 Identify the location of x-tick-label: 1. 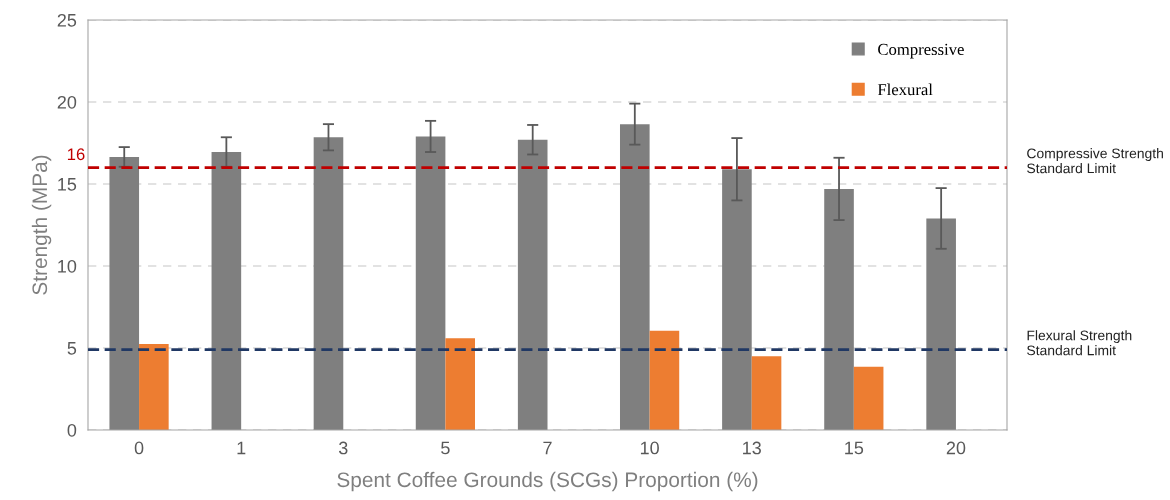
(241, 448).